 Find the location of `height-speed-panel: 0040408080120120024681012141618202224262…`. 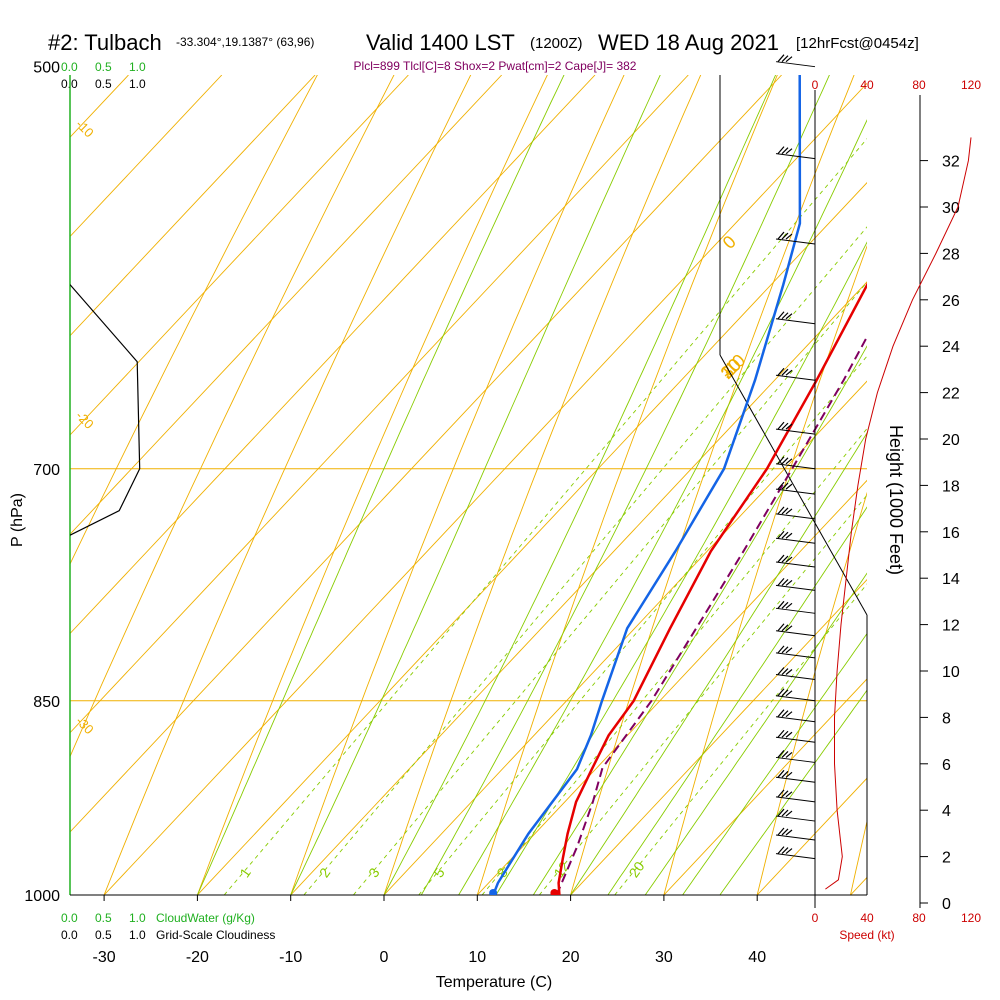

height-speed-panel: 0040408080120120024681012141618202224262… is located at coordinates (897, 501).